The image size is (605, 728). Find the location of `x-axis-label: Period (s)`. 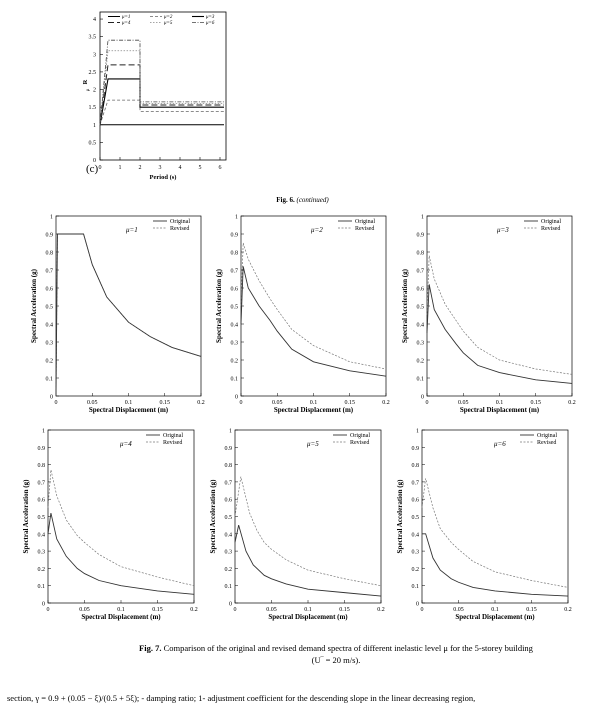

x-axis-label: Period (s) is located at coordinates (163, 177).